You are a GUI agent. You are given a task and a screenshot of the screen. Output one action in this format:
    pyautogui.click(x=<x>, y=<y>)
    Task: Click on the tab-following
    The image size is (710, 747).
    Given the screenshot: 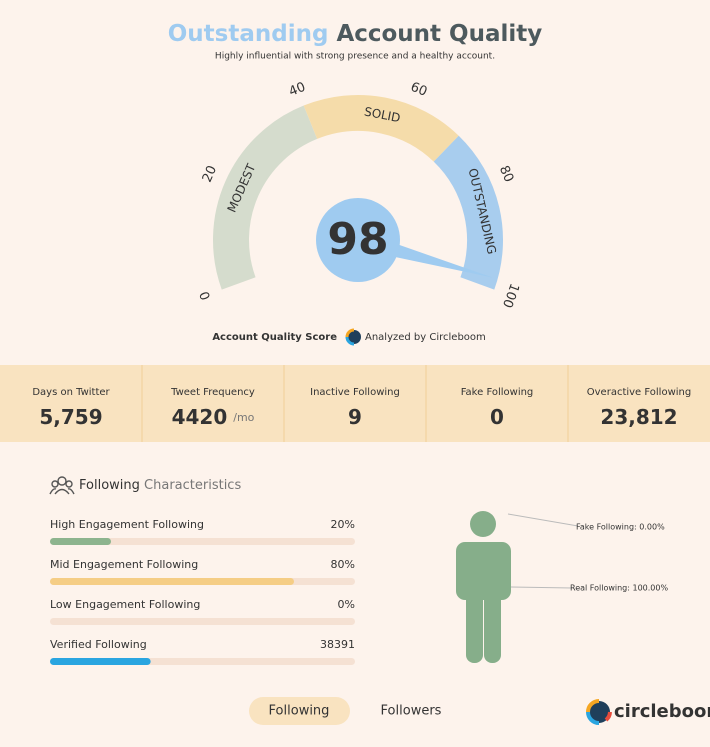 What is the action you would take?
    pyautogui.click(x=299, y=711)
    